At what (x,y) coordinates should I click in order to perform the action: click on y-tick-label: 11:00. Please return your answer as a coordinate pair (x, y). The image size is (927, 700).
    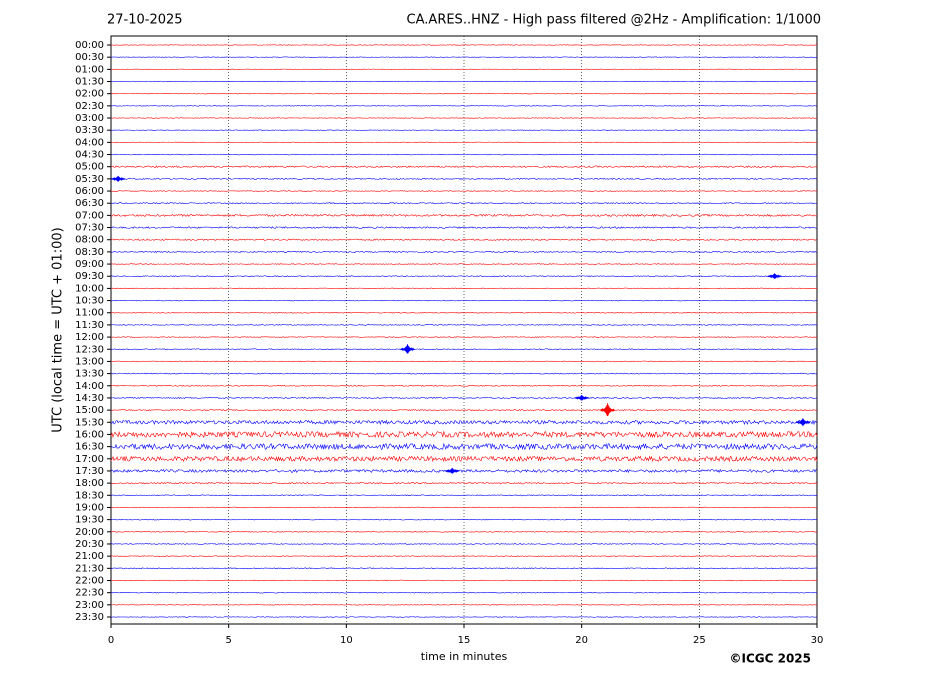
    Looking at the image, I should click on (89, 313).